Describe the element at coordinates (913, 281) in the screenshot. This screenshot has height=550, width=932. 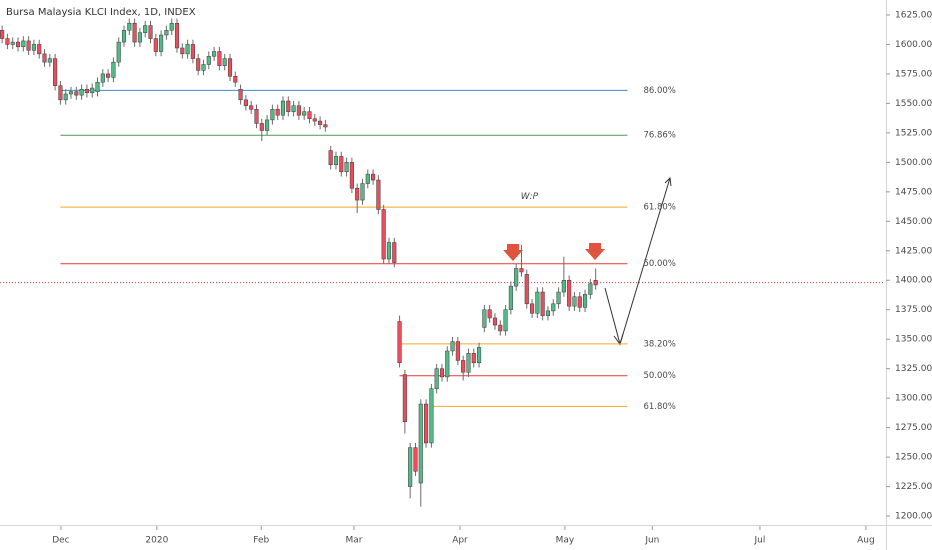
I see `y-tick-label: 1400.00` at that location.